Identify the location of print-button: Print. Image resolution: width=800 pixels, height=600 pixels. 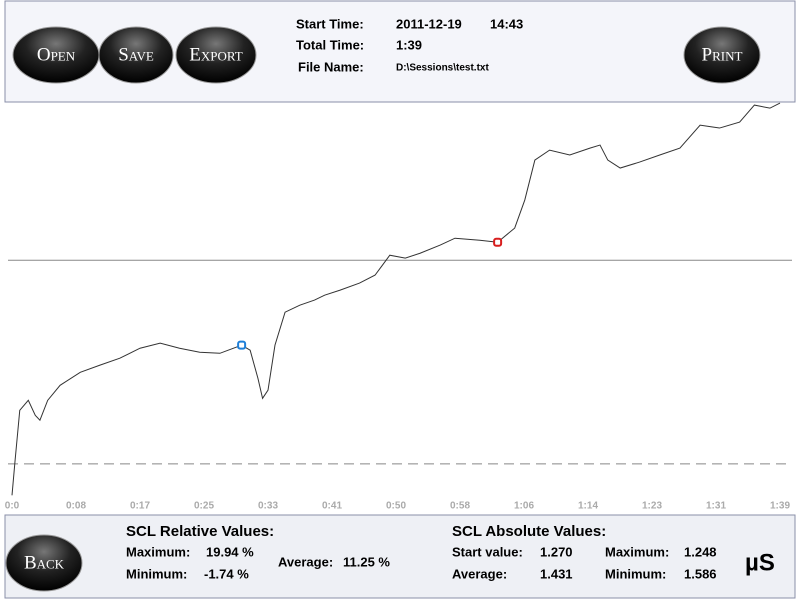
(722, 55).